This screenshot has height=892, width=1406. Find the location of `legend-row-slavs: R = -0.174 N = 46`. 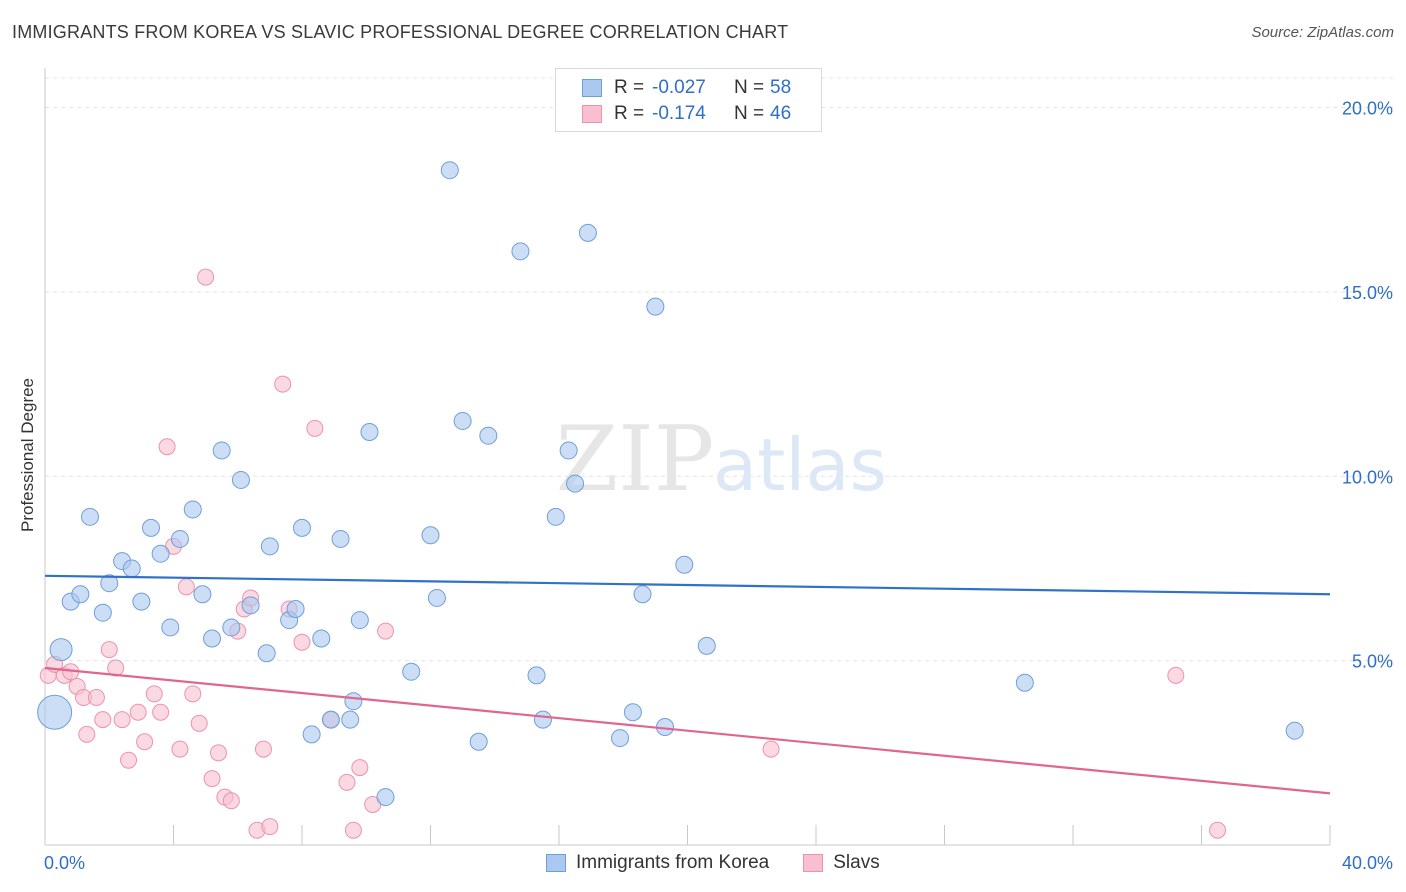

legend-row-slavs: R = -0.174 N = 46 is located at coordinates (686, 114).